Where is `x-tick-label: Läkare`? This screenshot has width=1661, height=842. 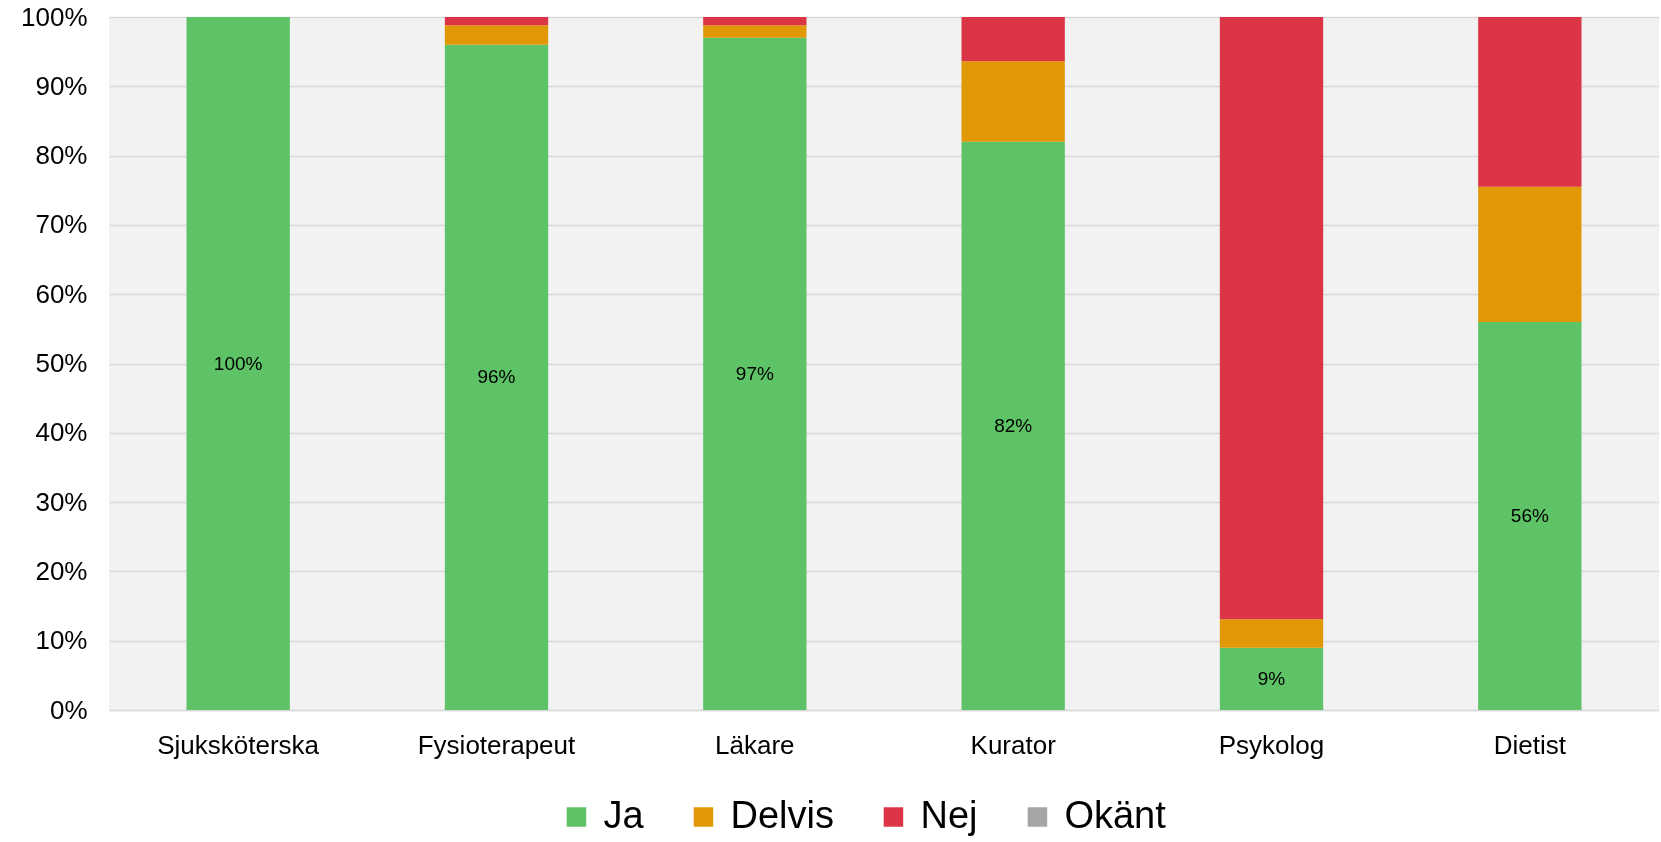
x-tick-label: Läkare is located at coordinates (755, 744).